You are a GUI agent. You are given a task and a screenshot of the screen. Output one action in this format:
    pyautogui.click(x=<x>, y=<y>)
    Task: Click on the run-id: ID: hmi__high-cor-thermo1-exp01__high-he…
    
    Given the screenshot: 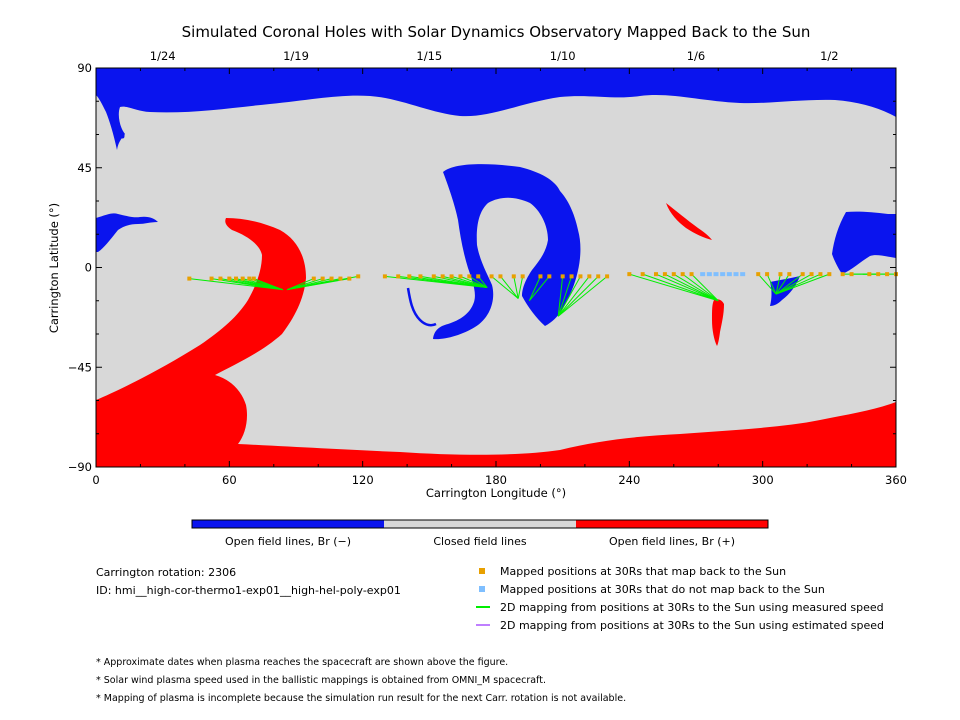 What is the action you would take?
    pyautogui.click(x=248, y=590)
    